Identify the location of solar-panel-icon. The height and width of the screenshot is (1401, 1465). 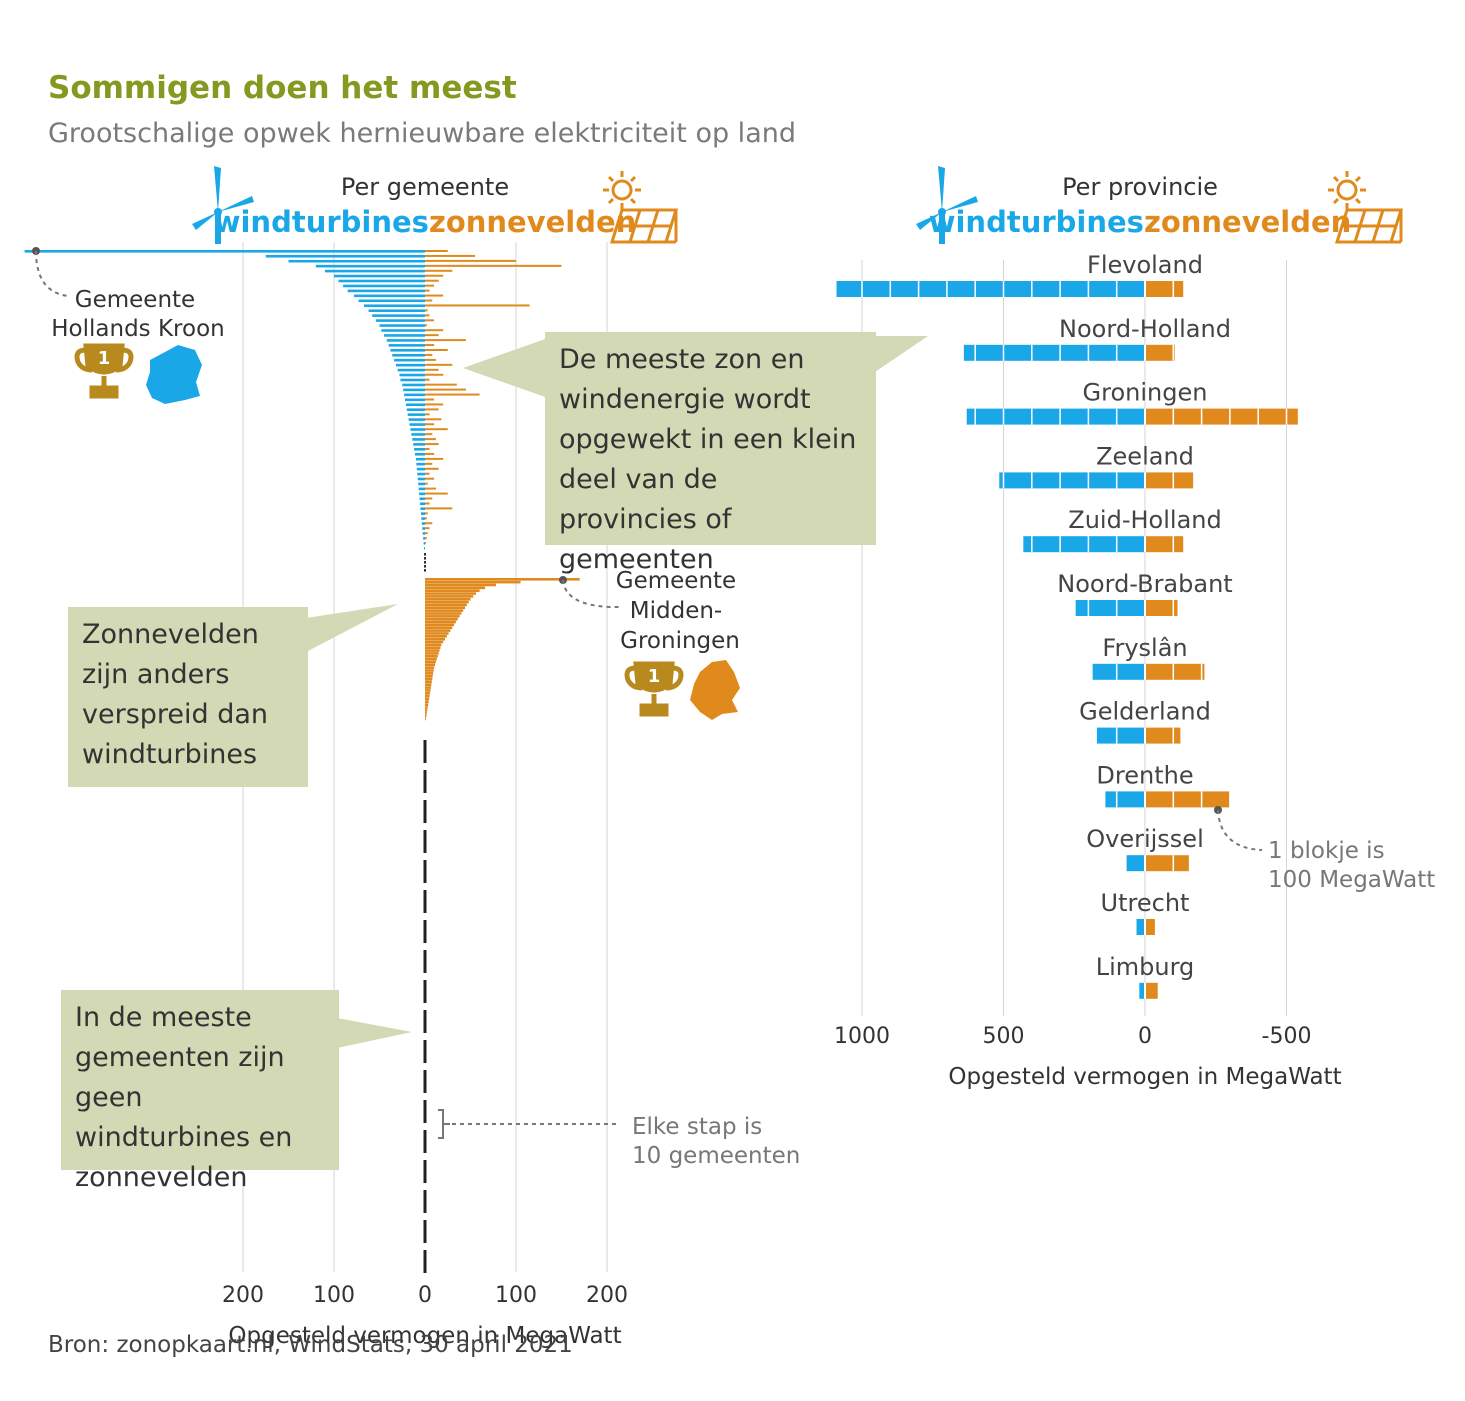
(1369, 226).